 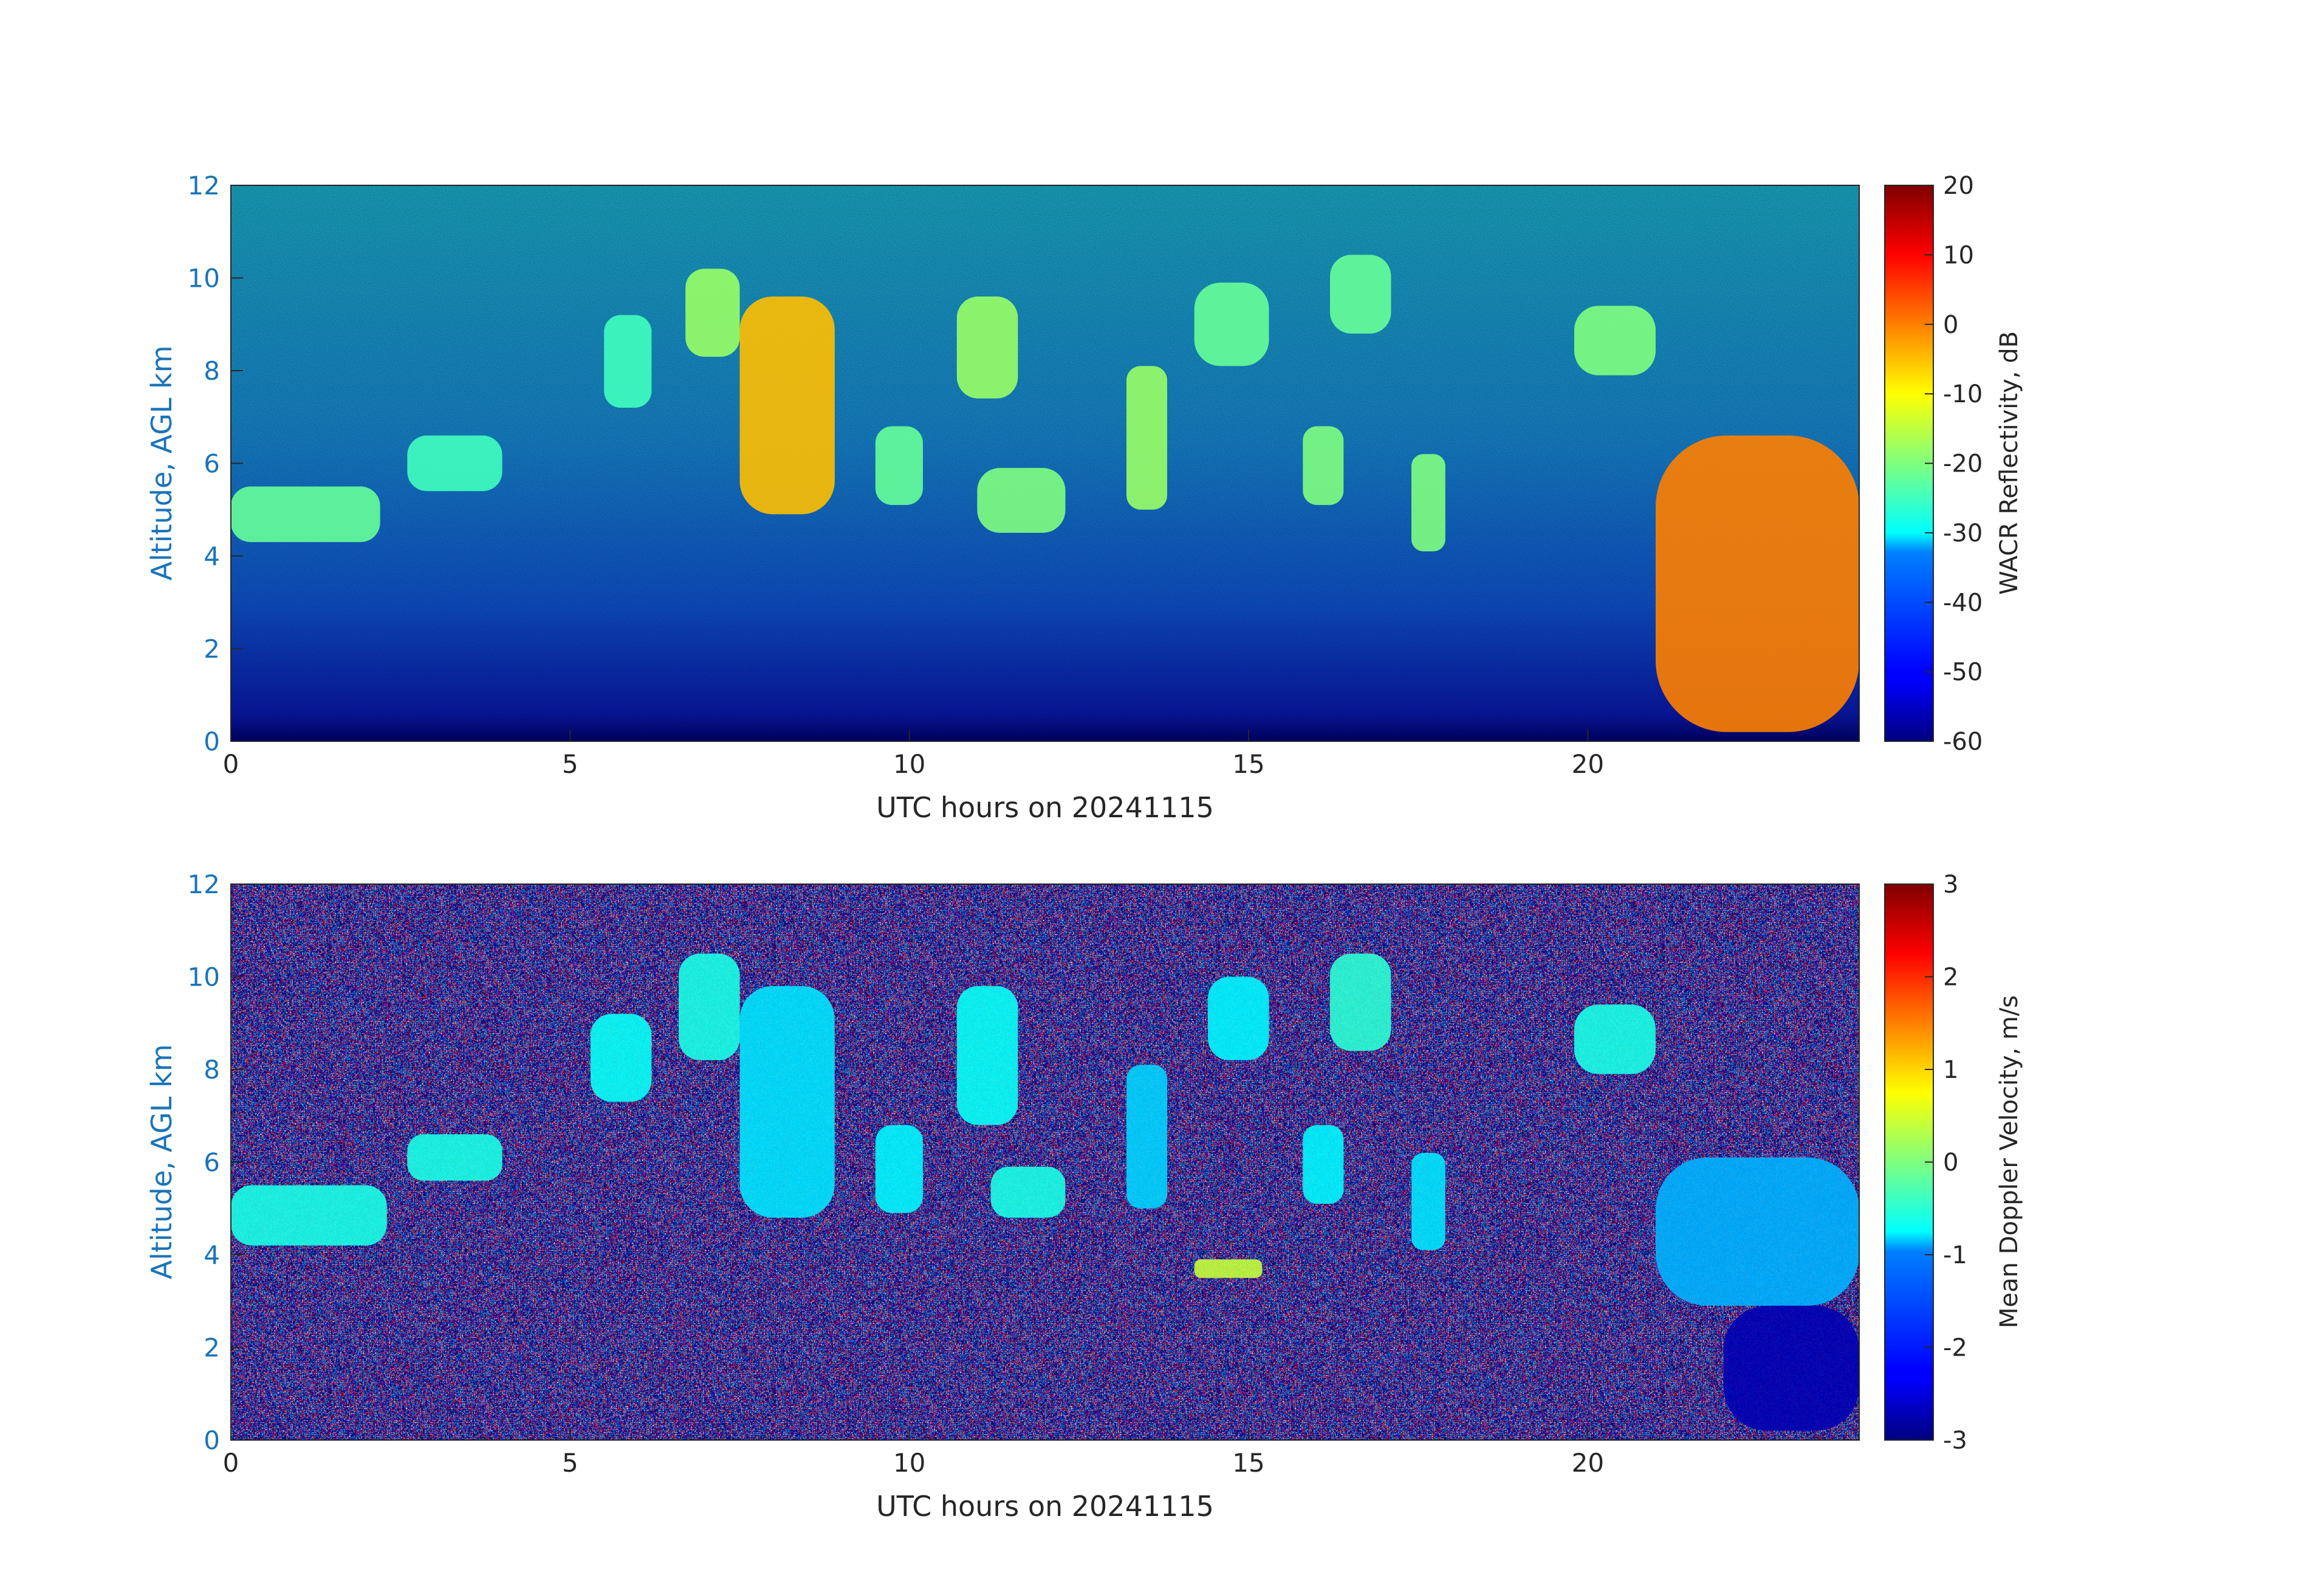 I want to click on velocity-colorbar-label: Mean Doppler Velocity, m/s, so click(x=2009, y=1161).